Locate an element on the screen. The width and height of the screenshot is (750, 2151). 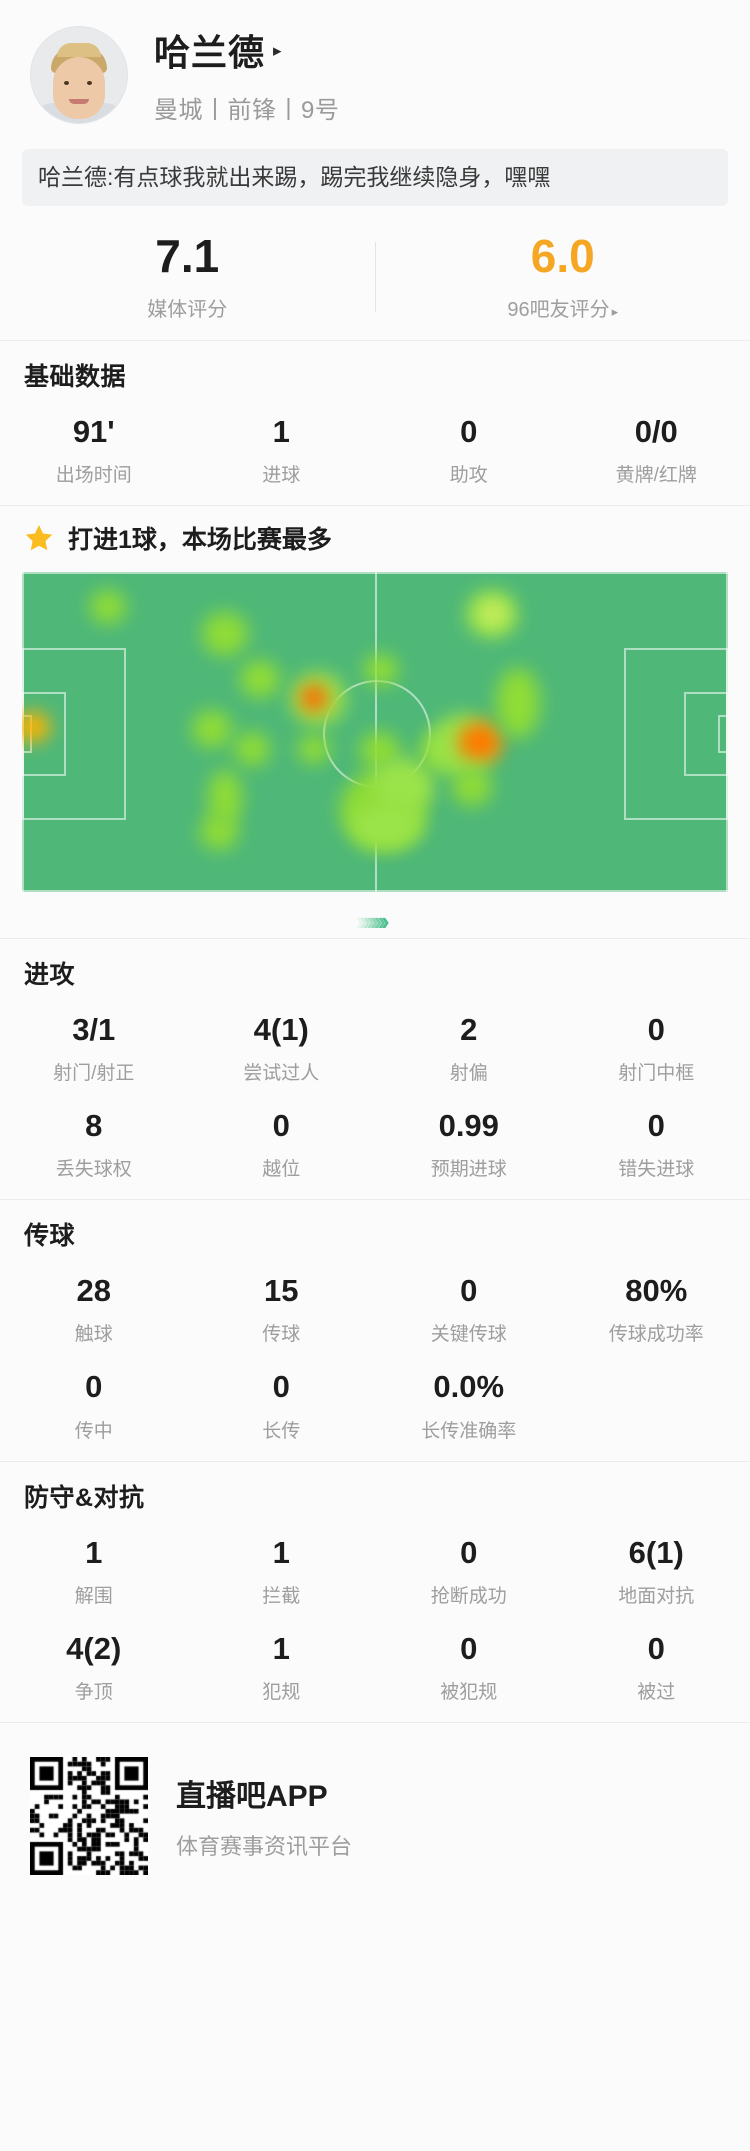
rating-media: 7.1 媒体评分 is located at coordinates (187, 276).